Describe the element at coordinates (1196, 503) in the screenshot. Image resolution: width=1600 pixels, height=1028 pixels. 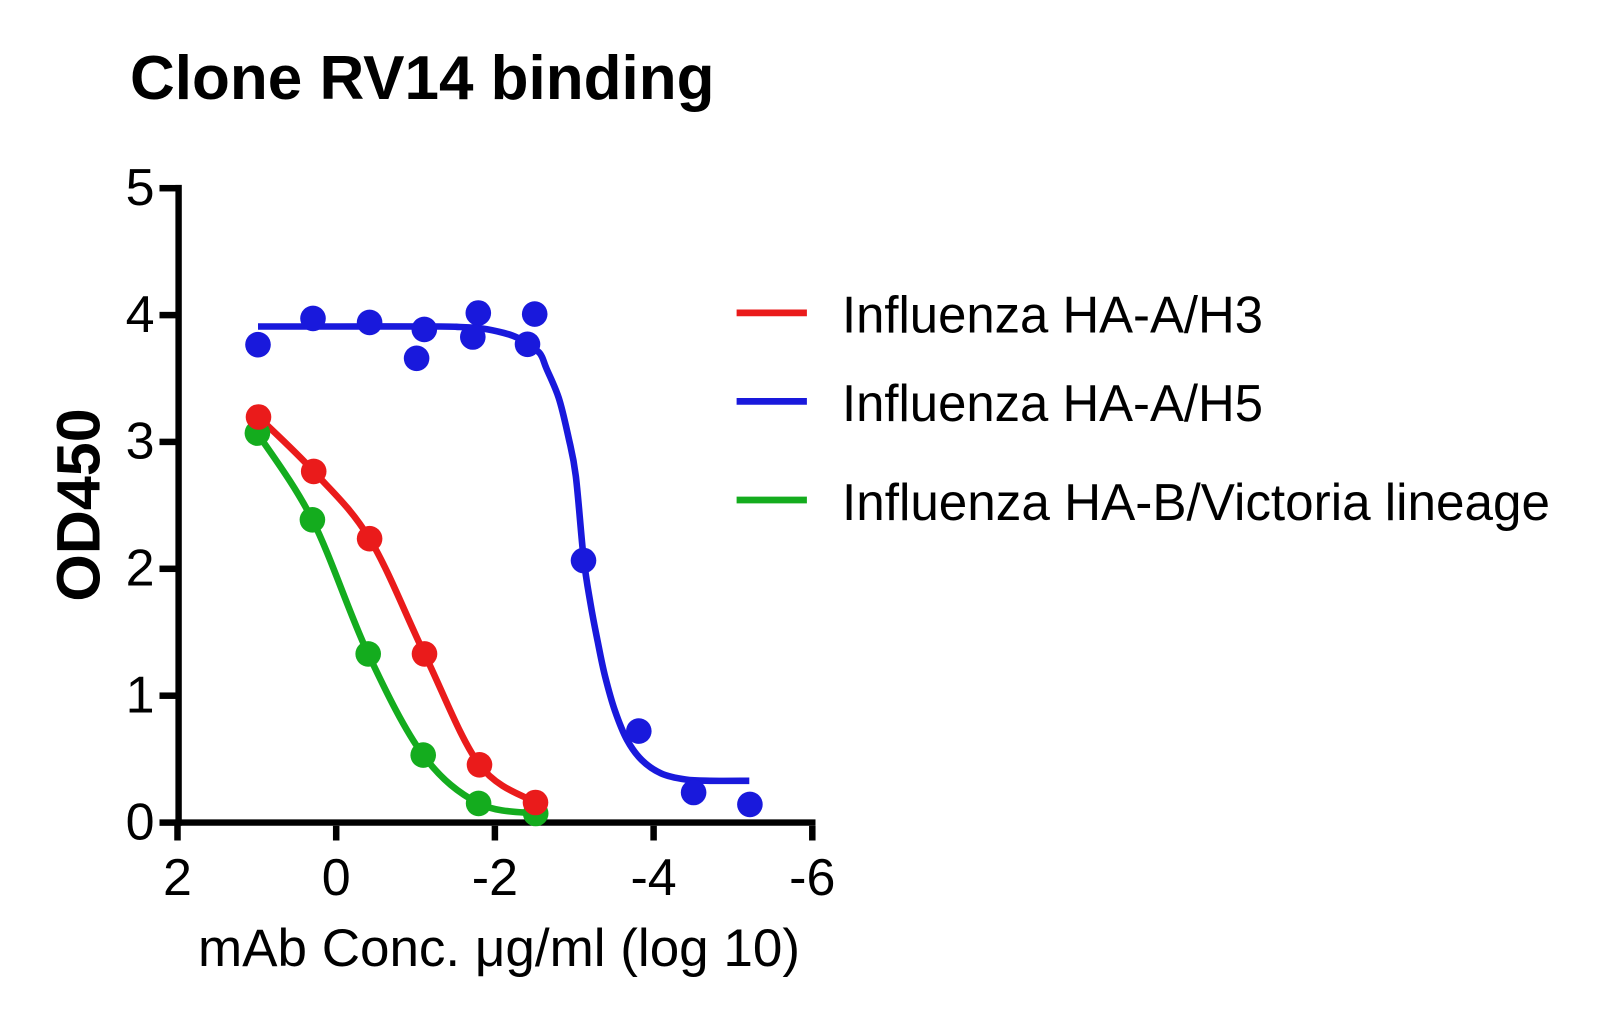
I see `svg-text:Influenza HA-B/Victoria lineag: Influenza HA-B/Victoria lineage` at that location.